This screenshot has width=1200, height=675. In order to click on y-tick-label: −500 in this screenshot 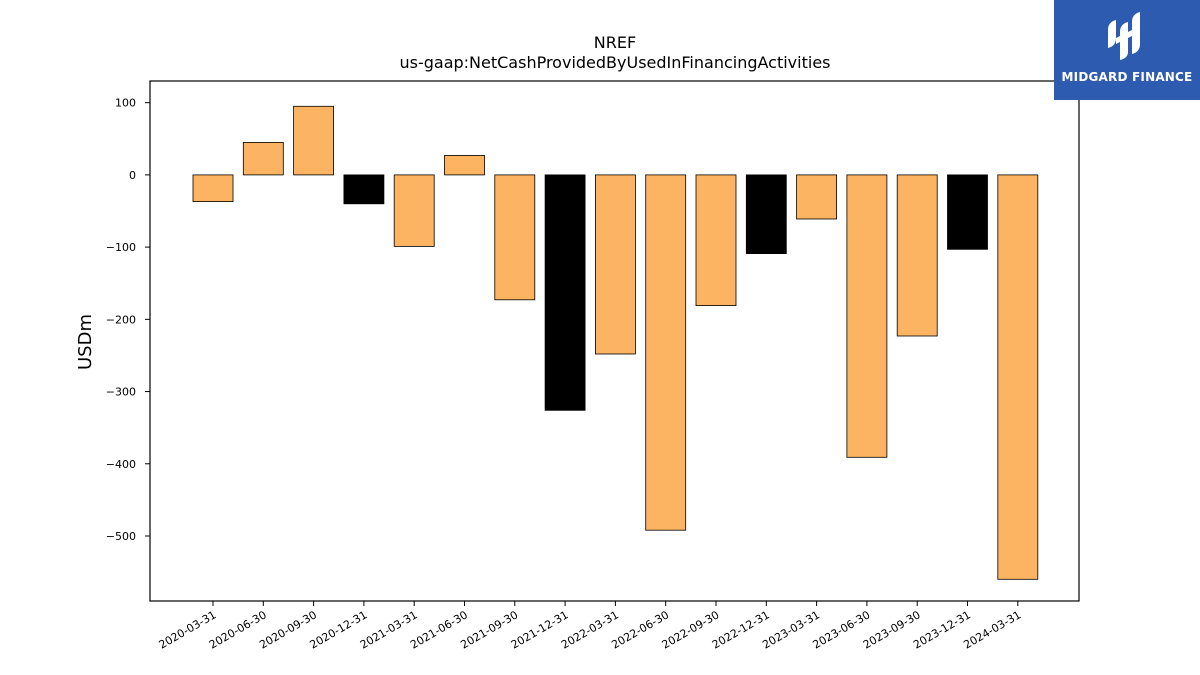, I will do `click(121, 536)`.